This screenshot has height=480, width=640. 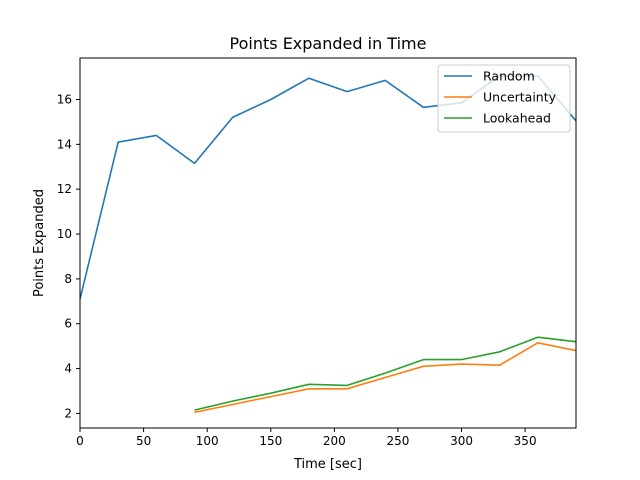 I want to click on x-tick-label: 300, so click(x=461, y=441).